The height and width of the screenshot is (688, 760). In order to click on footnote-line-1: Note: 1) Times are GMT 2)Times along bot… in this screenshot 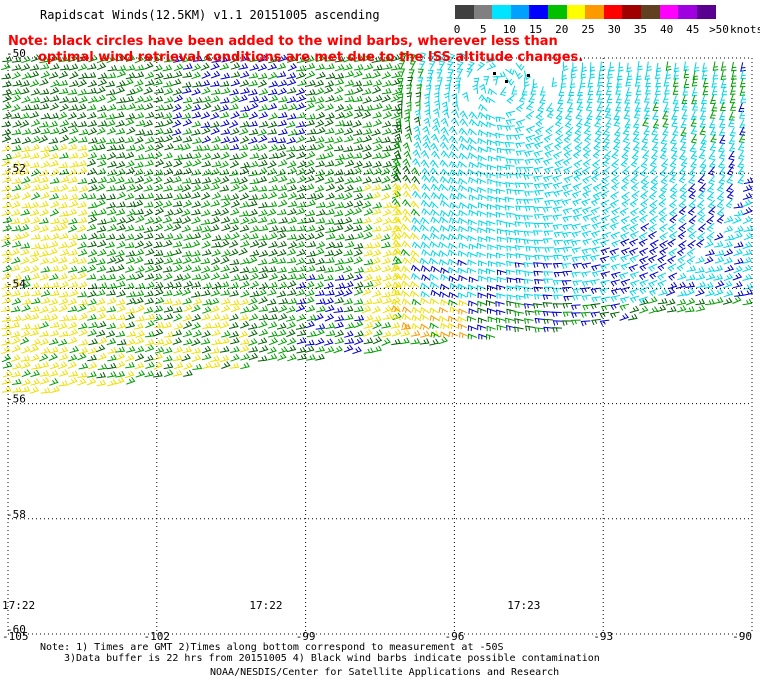, I will do `click(272, 647)`.